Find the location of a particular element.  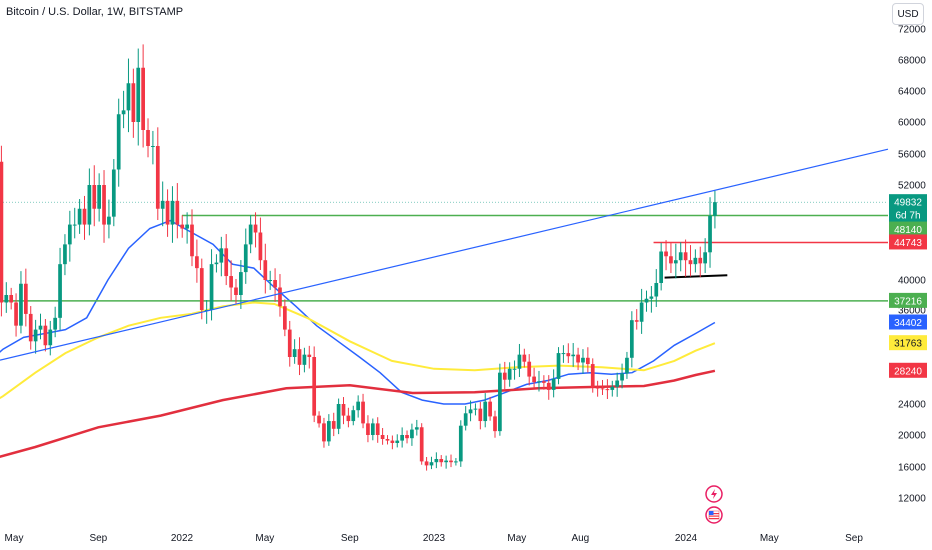

ma-28240-badge-bg is located at coordinates (908, 370).